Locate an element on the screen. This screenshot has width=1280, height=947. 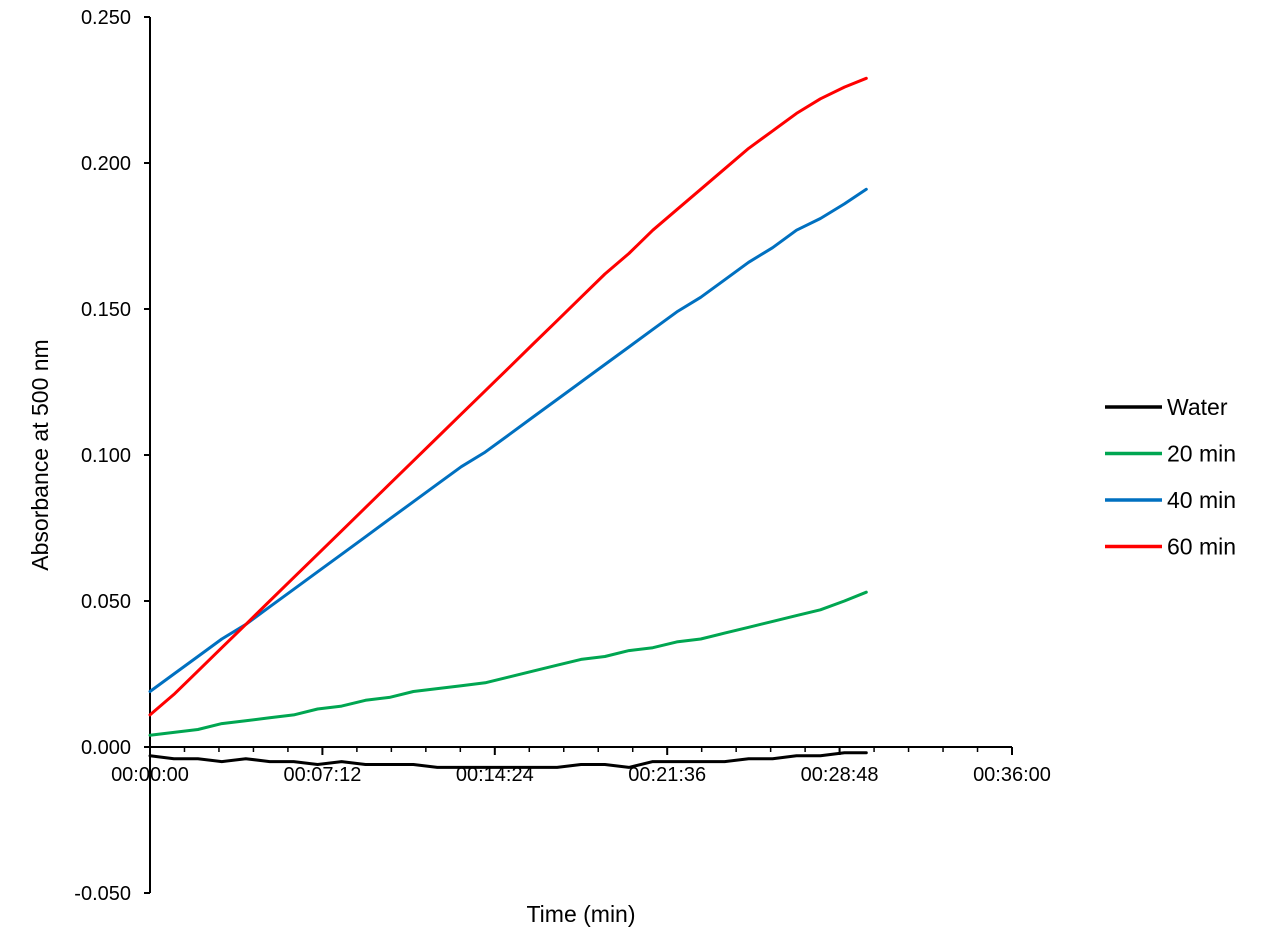
legend-label: 20 min is located at coordinates (1201, 454).